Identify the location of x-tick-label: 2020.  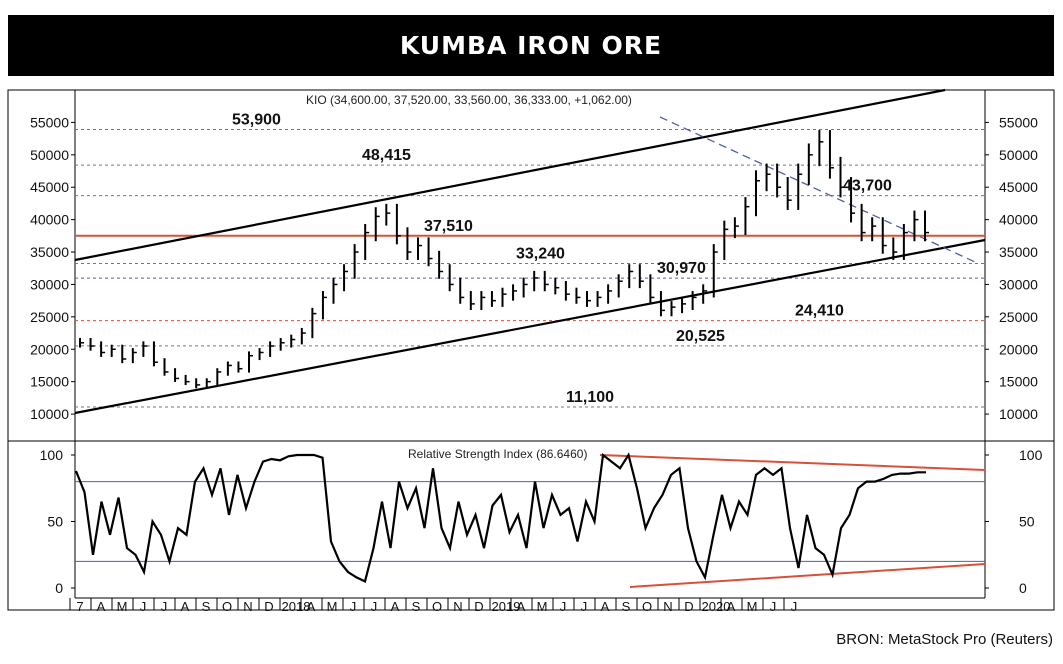
(716, 606).